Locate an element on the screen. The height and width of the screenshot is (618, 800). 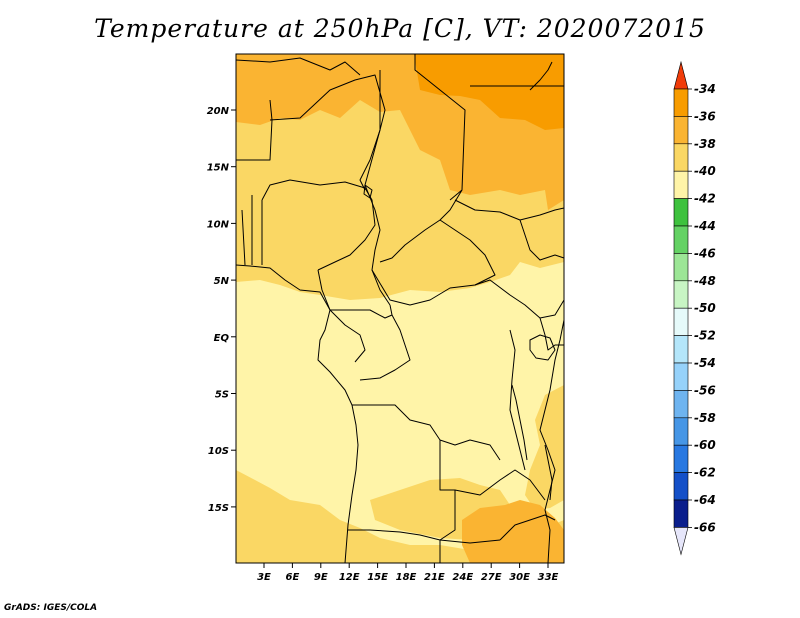
border-zambia is located at coordinates (500, 485).